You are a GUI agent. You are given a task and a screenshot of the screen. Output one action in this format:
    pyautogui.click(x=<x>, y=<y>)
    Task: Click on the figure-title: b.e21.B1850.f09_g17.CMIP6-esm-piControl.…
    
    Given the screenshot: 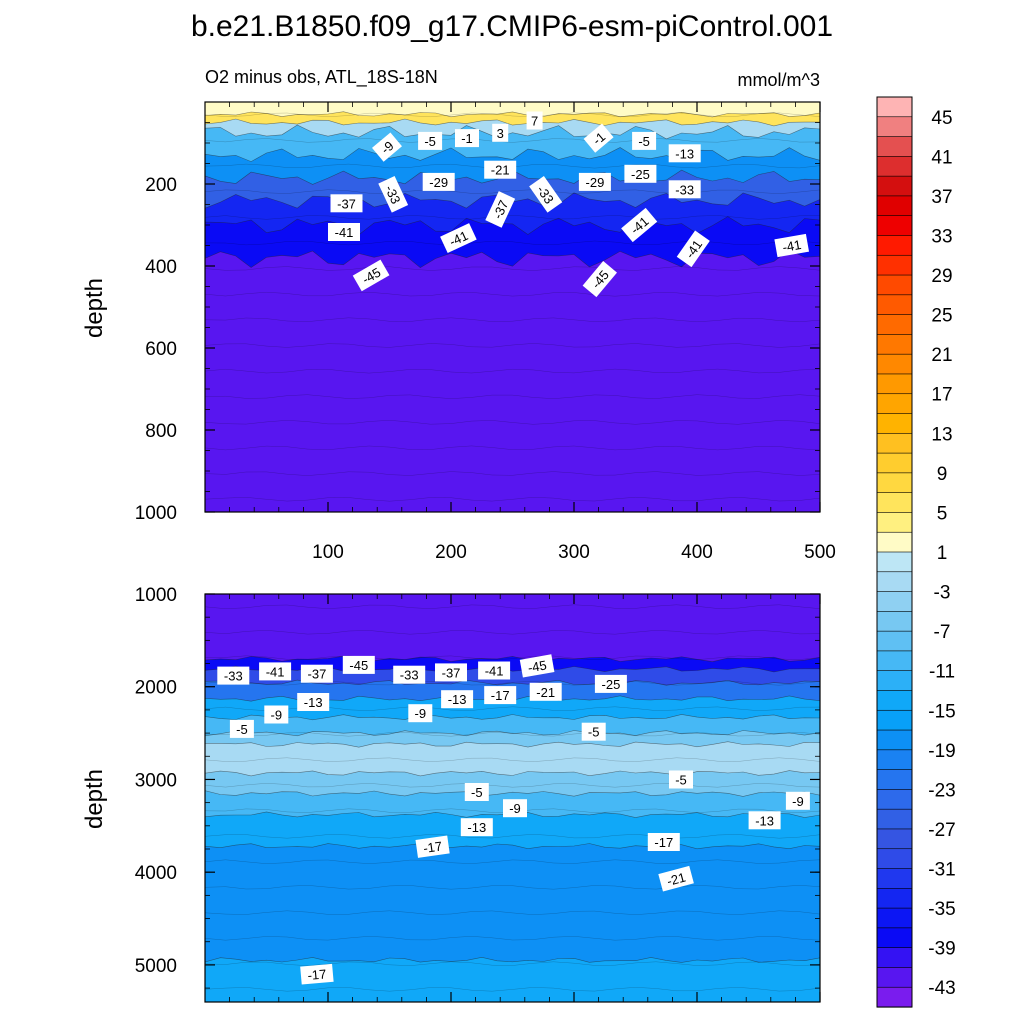 What is the action you would take?
    pyautogui.click(x=512, y=26)
    